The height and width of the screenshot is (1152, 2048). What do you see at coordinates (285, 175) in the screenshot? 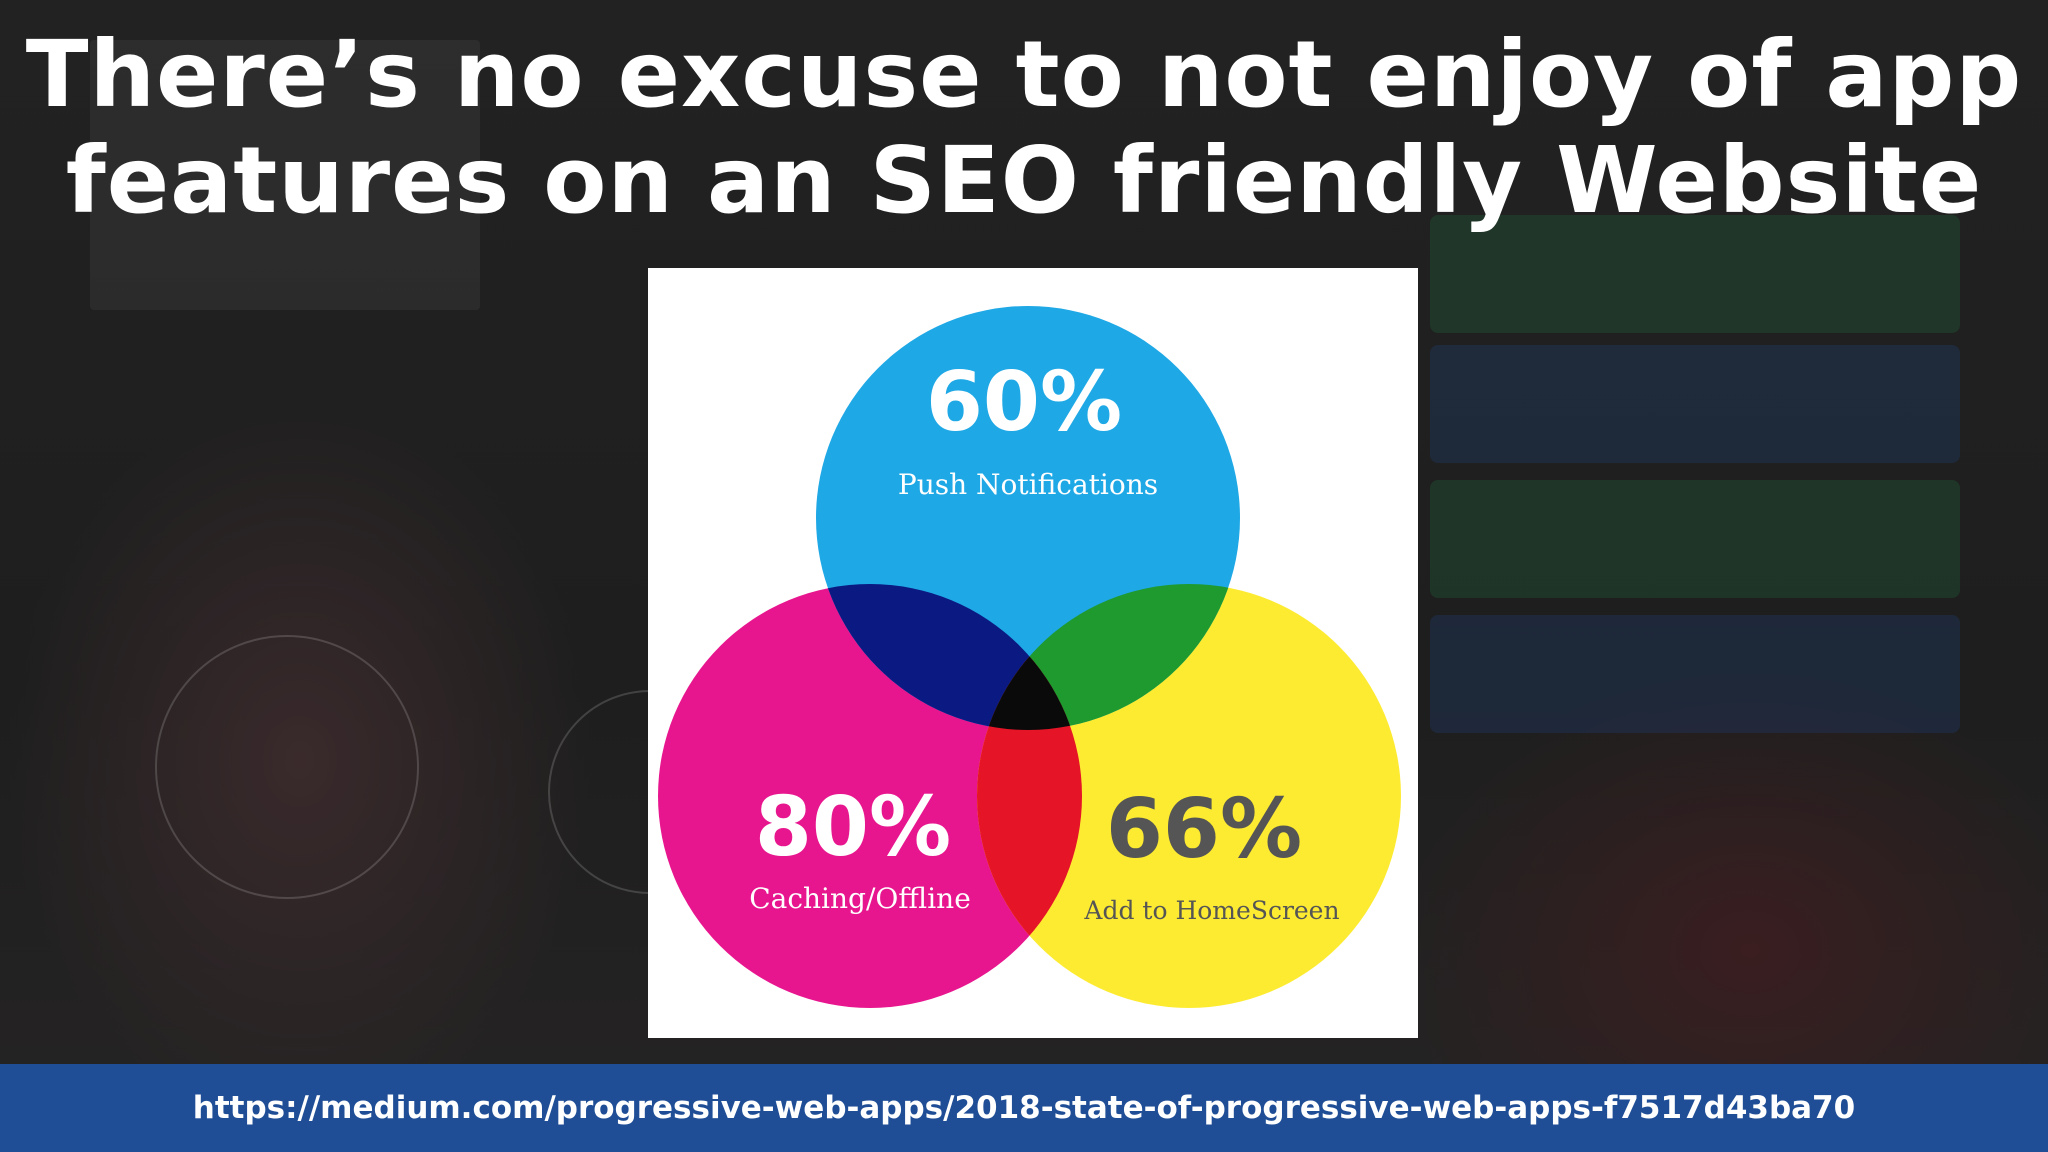
I see `background-video-panel` at bounding box center [285, 175].